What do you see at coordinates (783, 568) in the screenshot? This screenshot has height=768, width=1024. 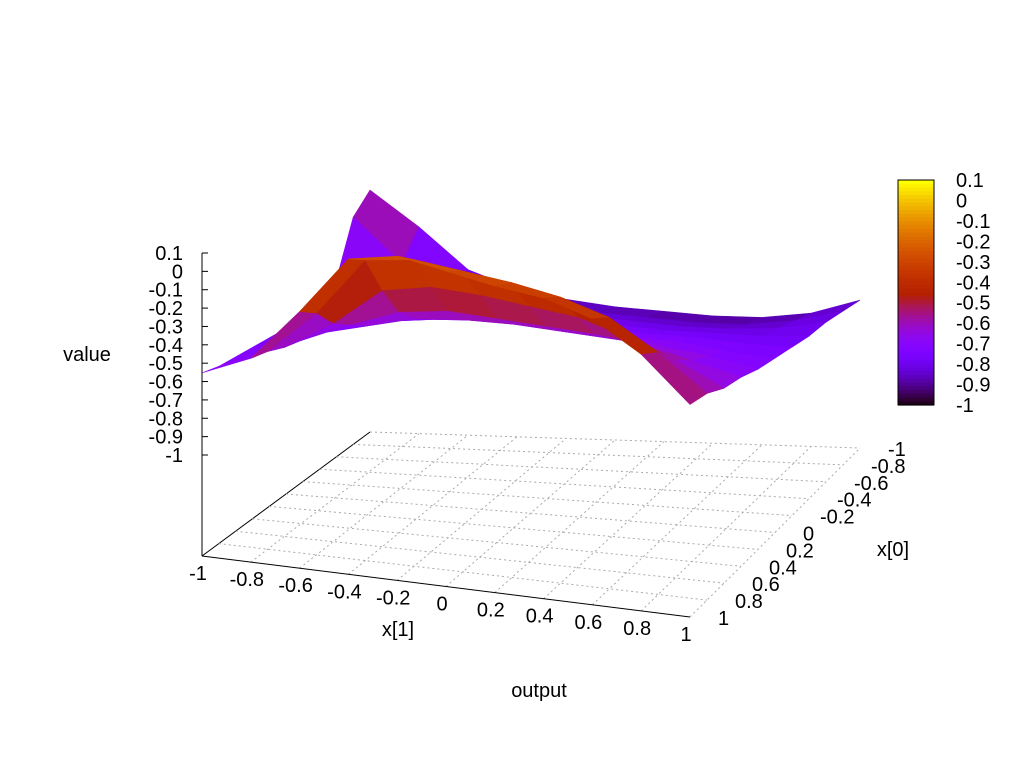 I see `y-tick-label: 0.4` at bounding box center [783, 568].